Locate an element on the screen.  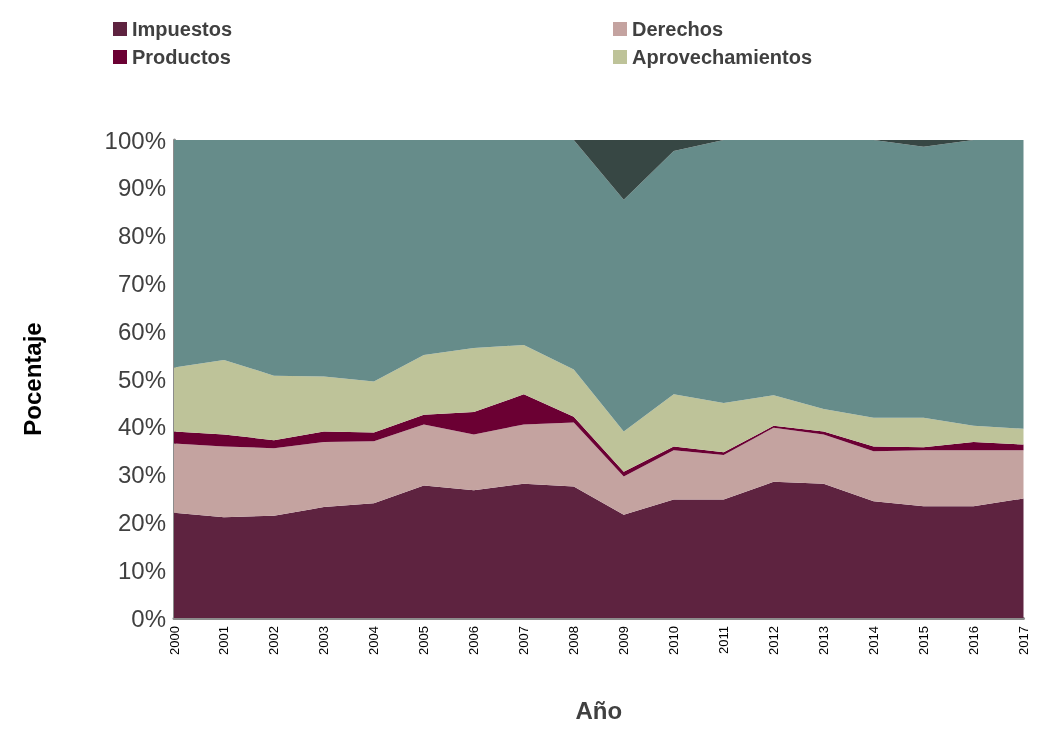
x-tick-label: 2008 is located at coordinates (574, 640).